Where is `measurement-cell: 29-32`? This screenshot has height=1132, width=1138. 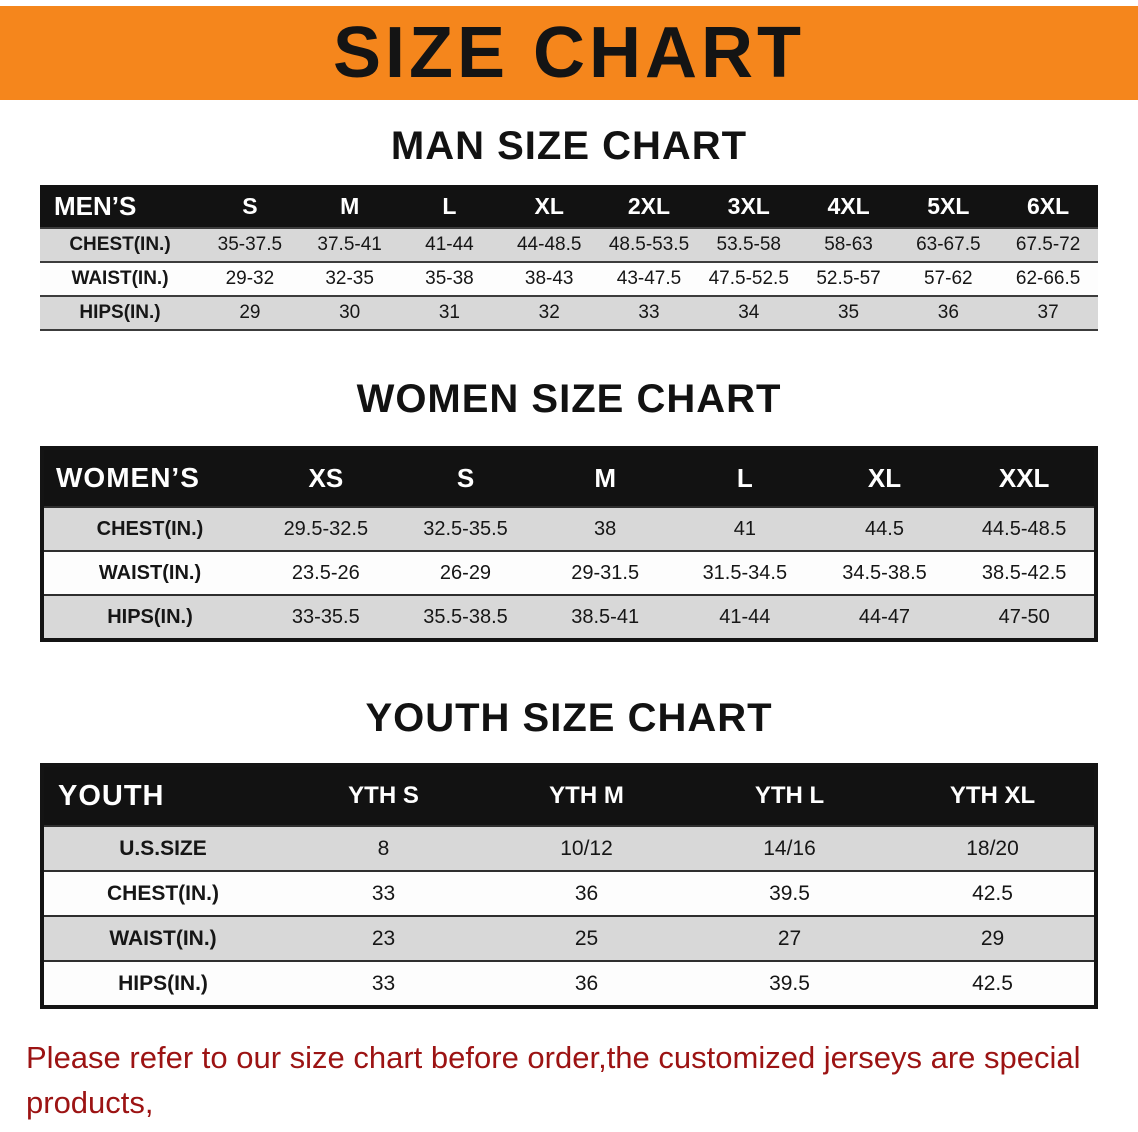
measurement-cell: 29-32 is located at coordinates (250, 278).